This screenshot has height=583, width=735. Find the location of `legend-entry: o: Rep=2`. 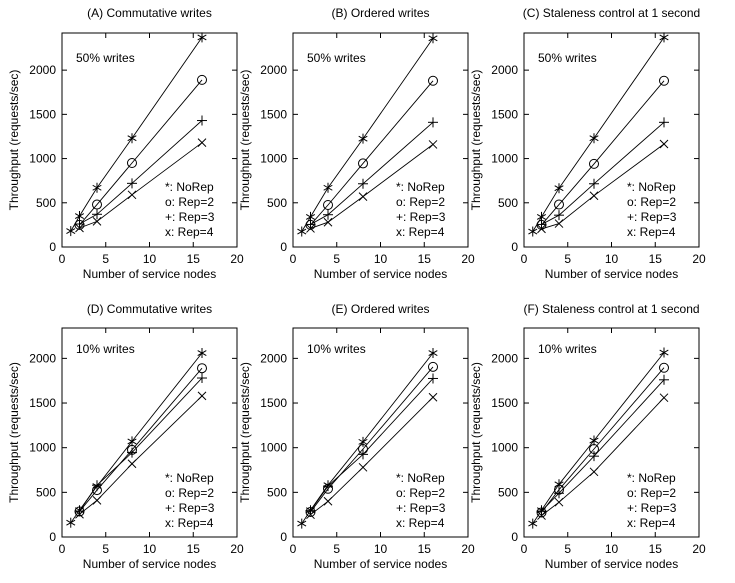

legend-entry: o: Rep=2 is located at coordinates (651, 202).